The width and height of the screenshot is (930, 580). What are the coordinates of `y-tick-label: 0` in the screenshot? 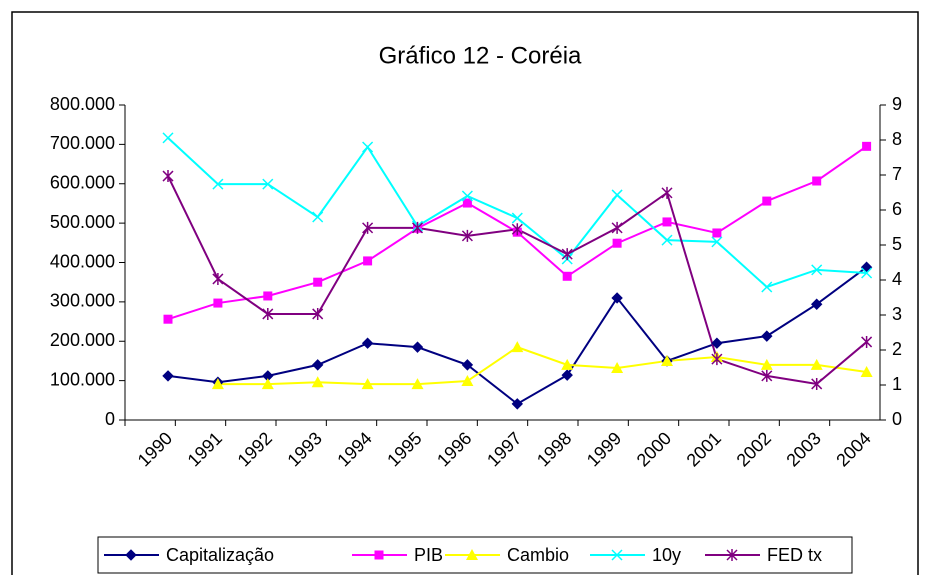 It's located at (110, 419).